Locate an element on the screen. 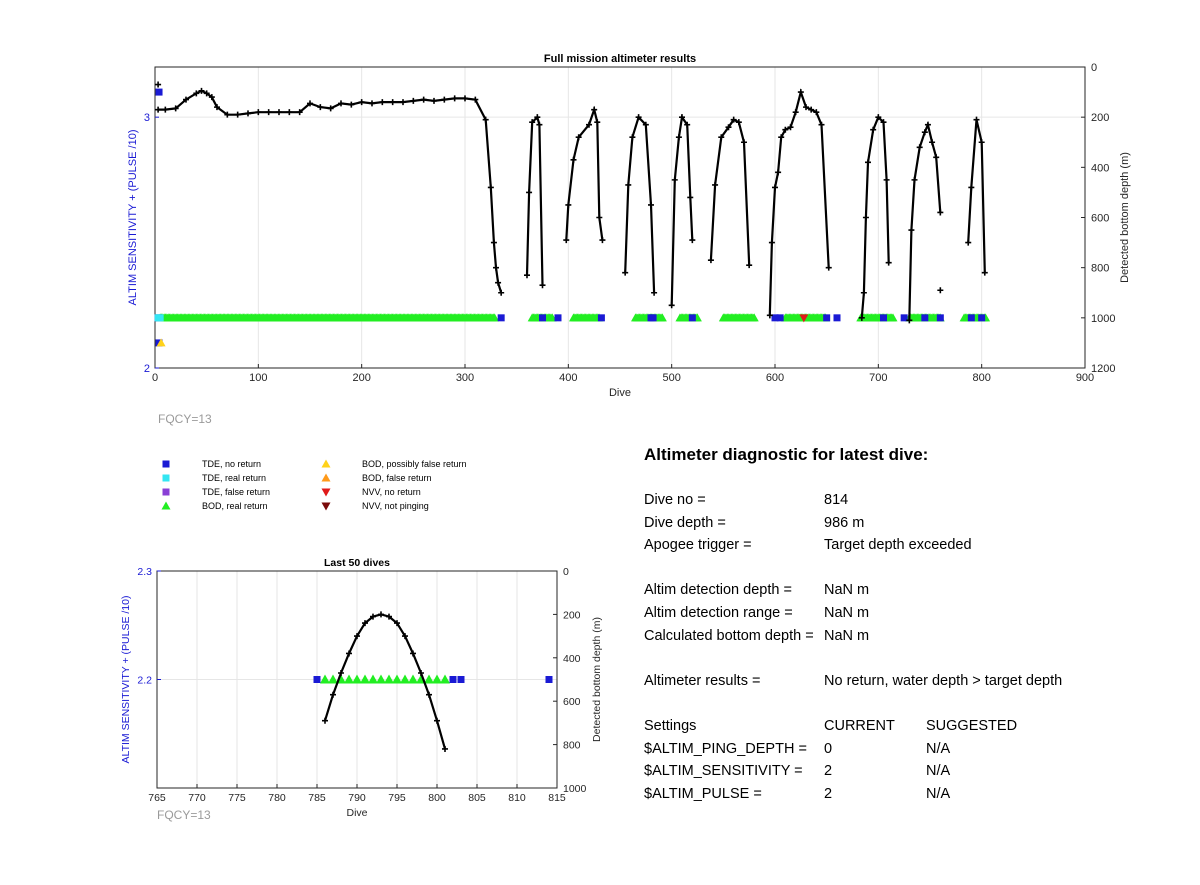  x-tick-label: 400 is located at coordinates (568, 378).